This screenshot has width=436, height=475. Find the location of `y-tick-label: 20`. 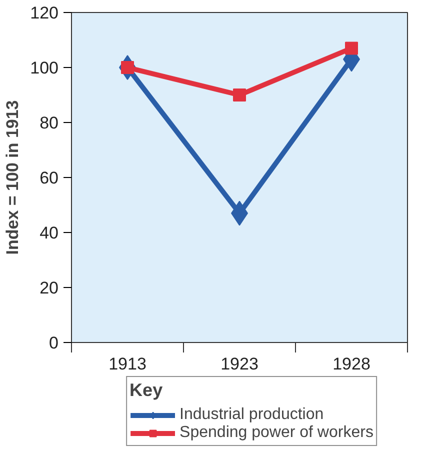

y-tick-label: 20 is located at coordinates (49, 288).